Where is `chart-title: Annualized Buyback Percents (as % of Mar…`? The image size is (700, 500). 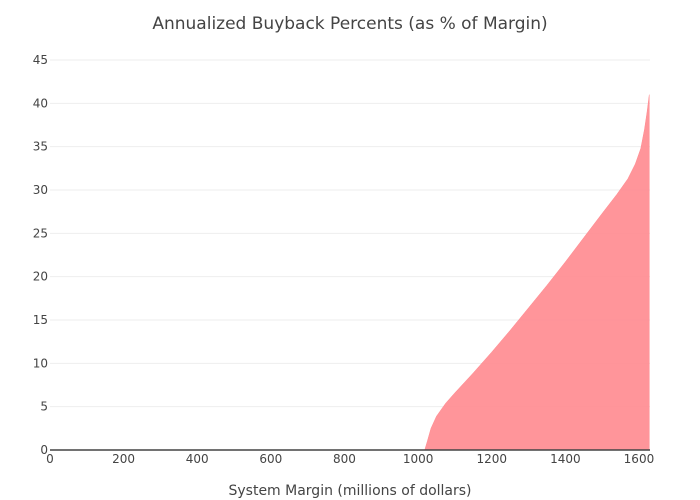
chart-title: Annualized Buyback Percents (as % of Mar… is located at coordinates (349, 24).